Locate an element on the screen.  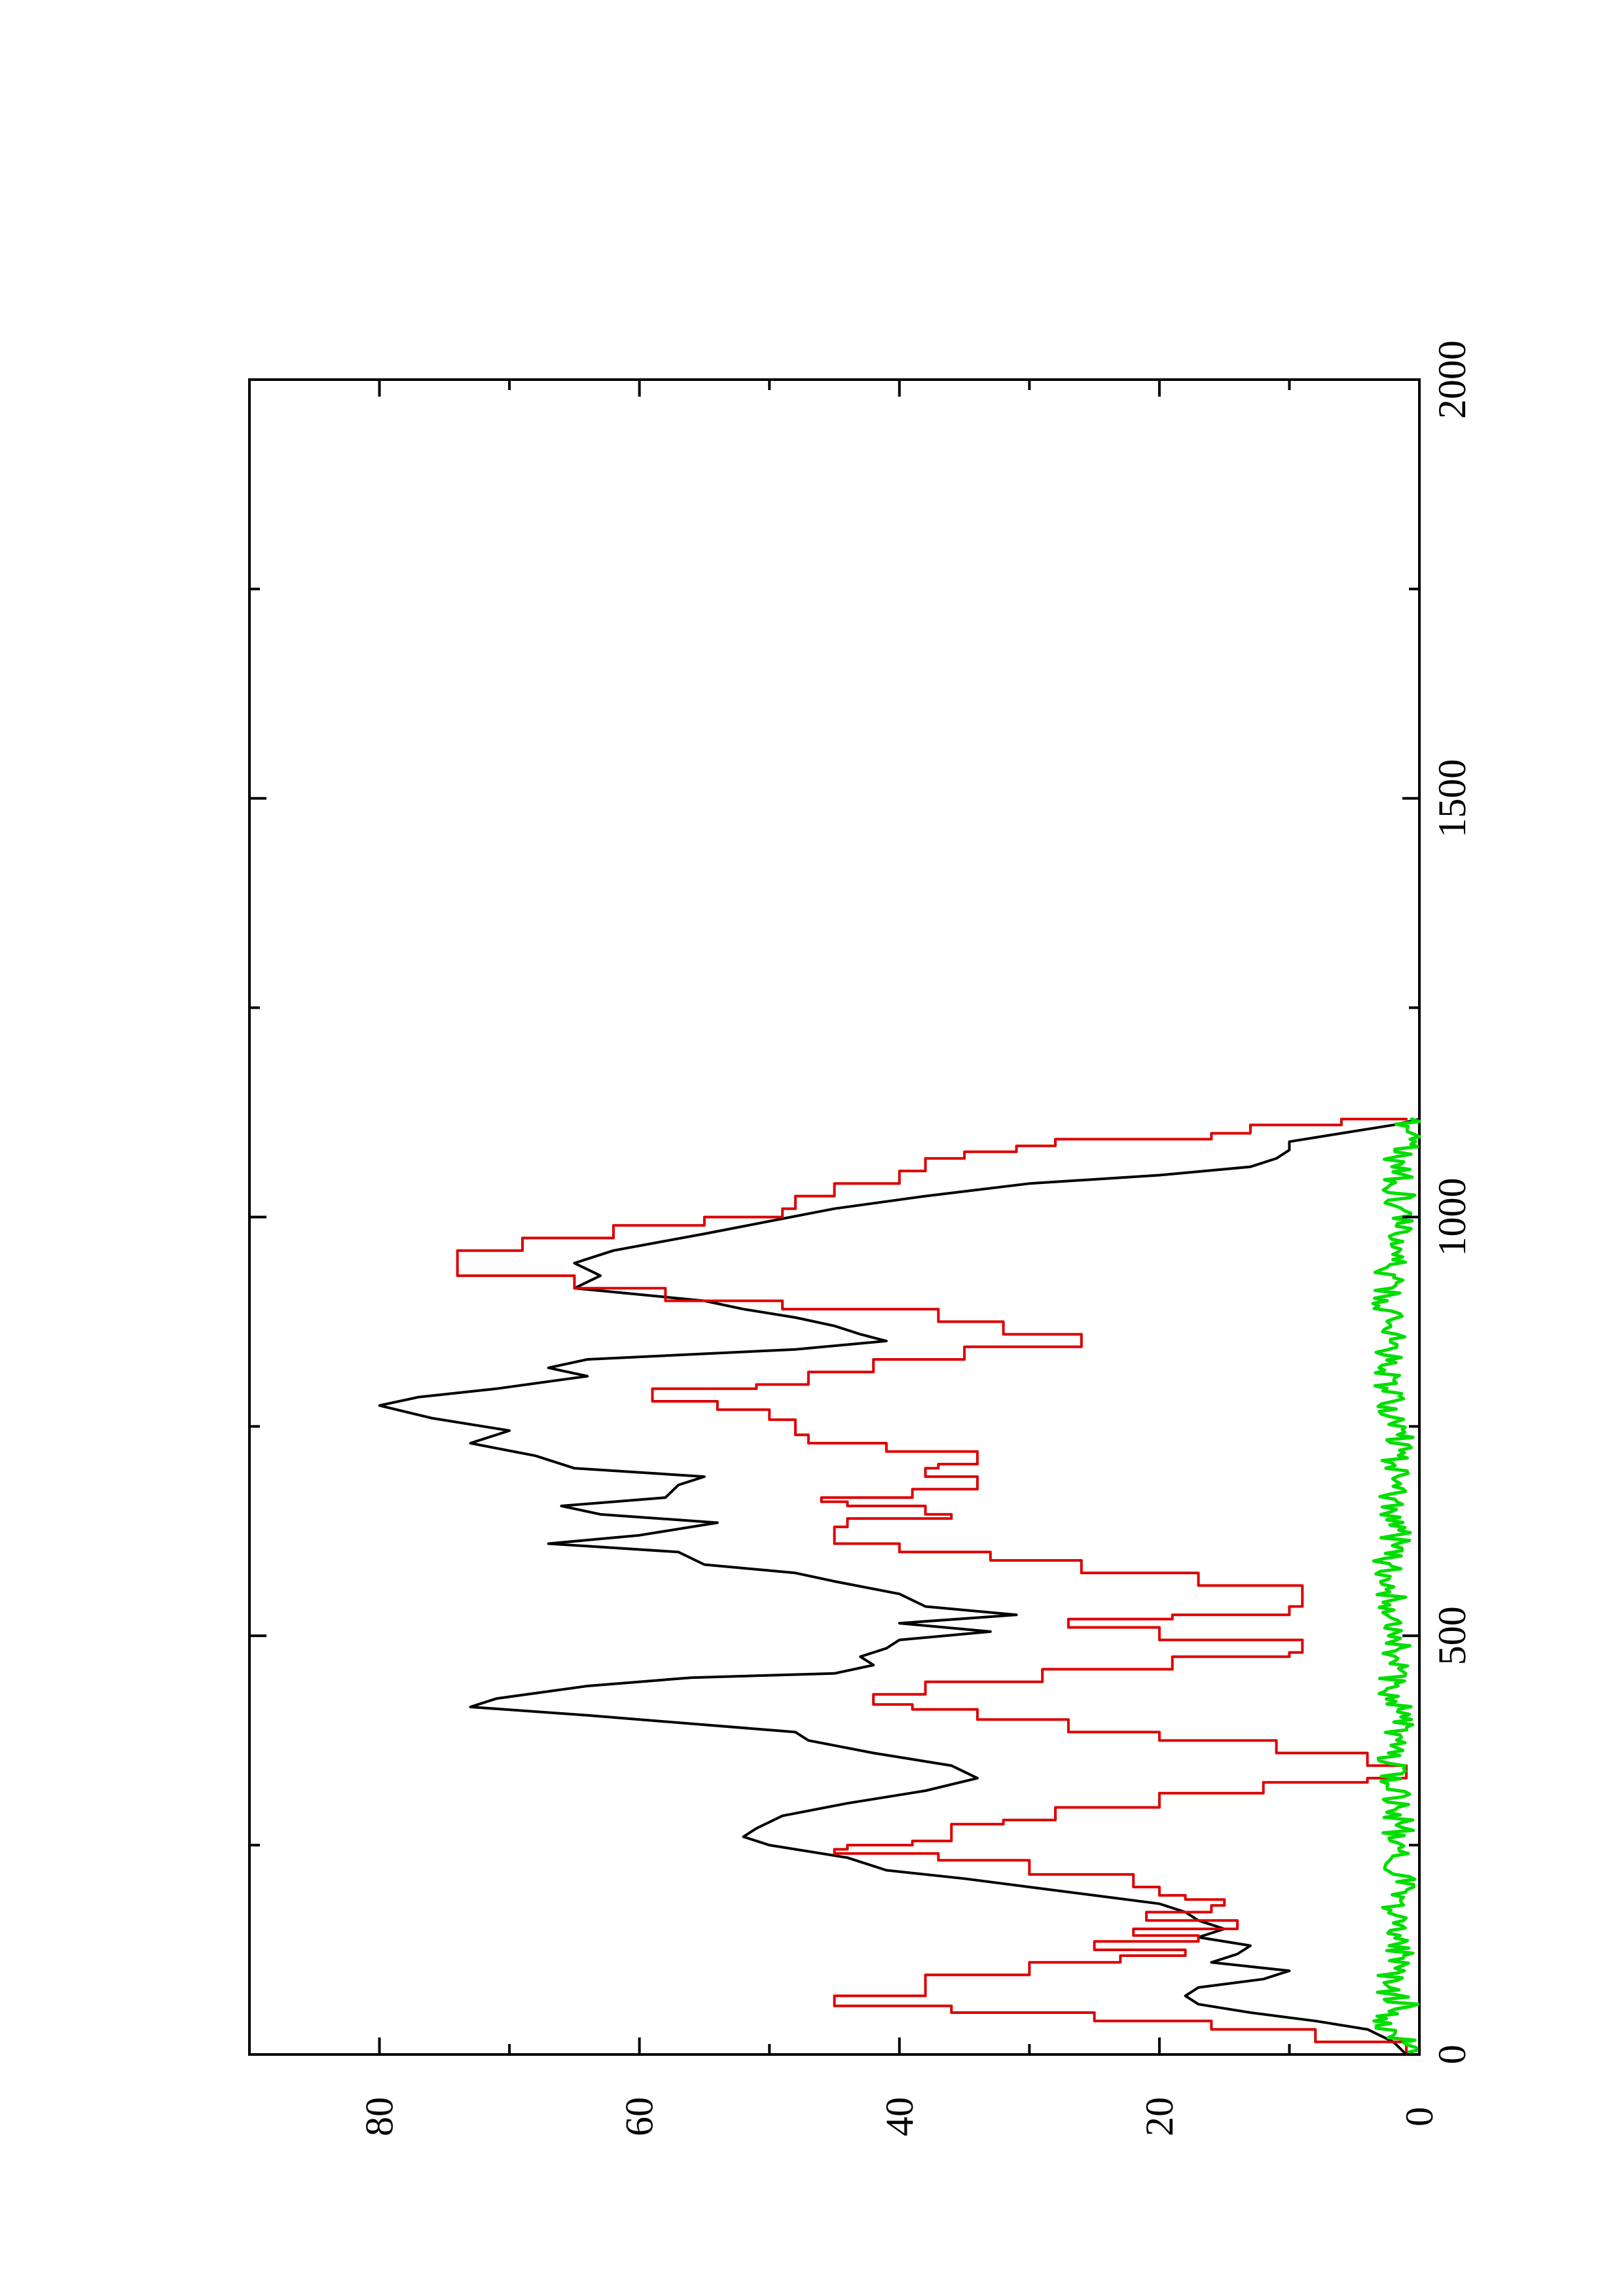
y-tick-label: 40 is located at coordinates (899, 2116).